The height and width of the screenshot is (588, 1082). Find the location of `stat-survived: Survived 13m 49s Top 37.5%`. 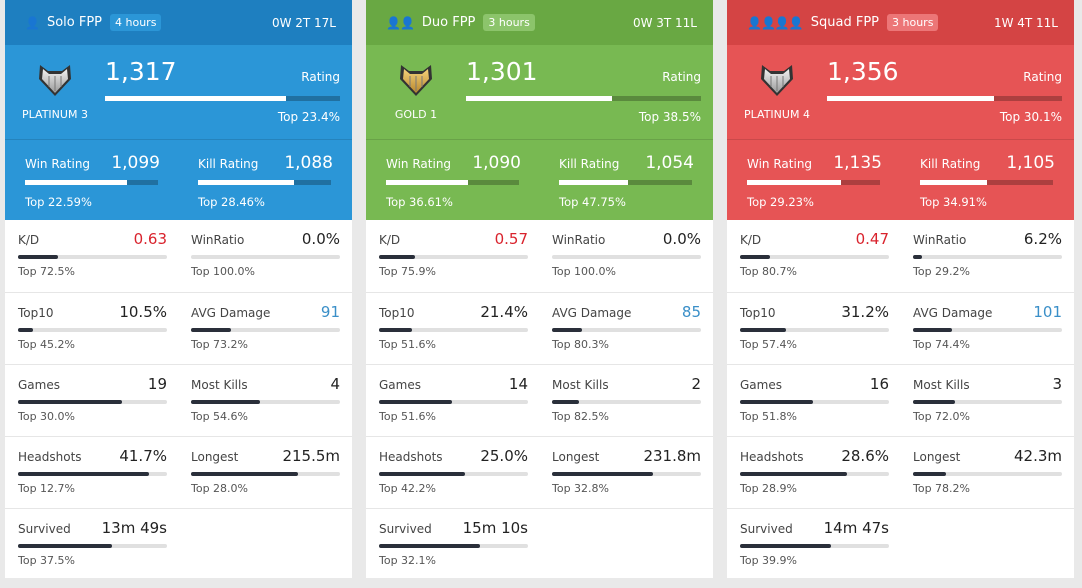

stat-survived: Survived 13m 49s Top 37.5% is located at coordinates (92, 543).